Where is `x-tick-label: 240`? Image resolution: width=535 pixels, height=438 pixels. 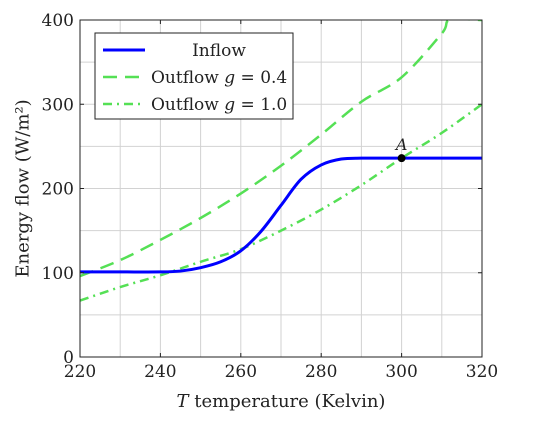 x-tick-label: 240 is located at coordinates (160, 372).